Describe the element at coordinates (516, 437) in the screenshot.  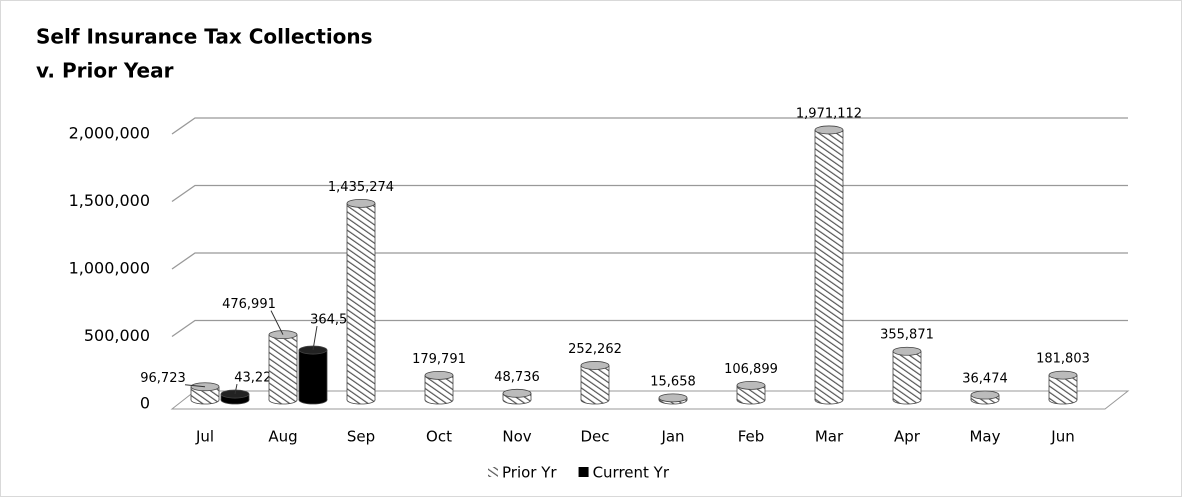
I see `x-tick-label: Nov` at that location.